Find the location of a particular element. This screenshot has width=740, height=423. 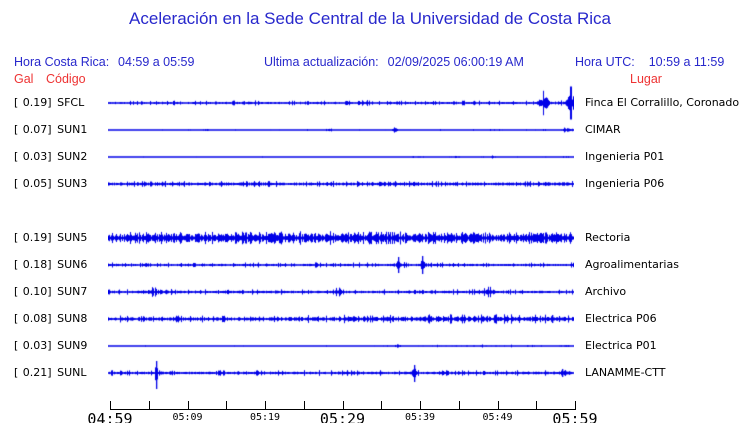

hora-utc: Hora UTC: 10:59 a 11:59 is located at coordinates (649, 62).